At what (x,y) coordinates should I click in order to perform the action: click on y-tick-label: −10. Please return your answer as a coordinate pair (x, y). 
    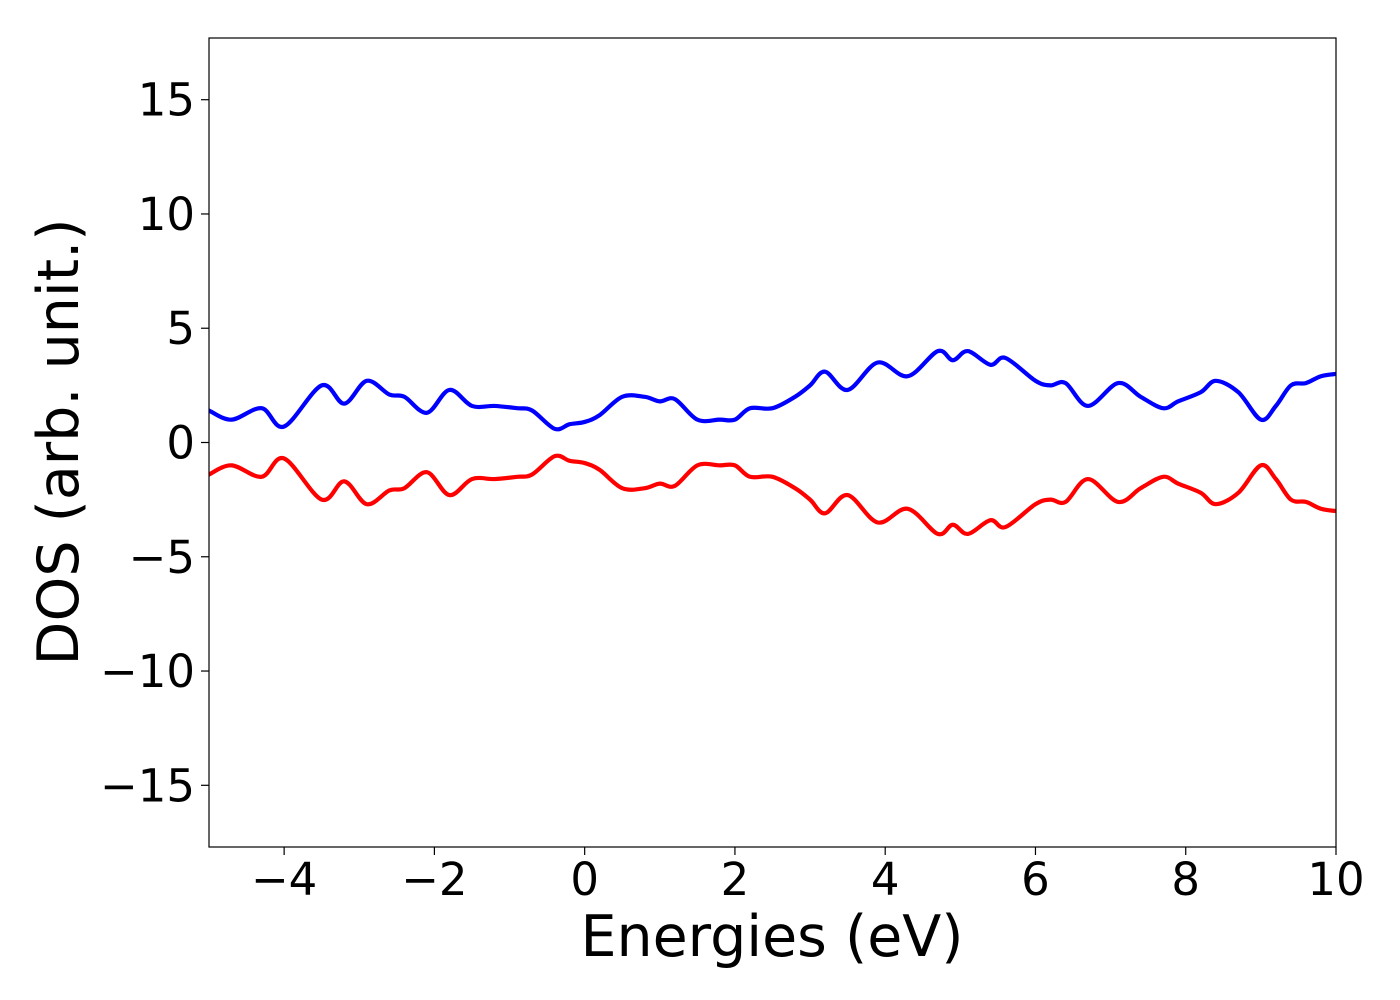
    Looking at the image, I should click on (147, 671).